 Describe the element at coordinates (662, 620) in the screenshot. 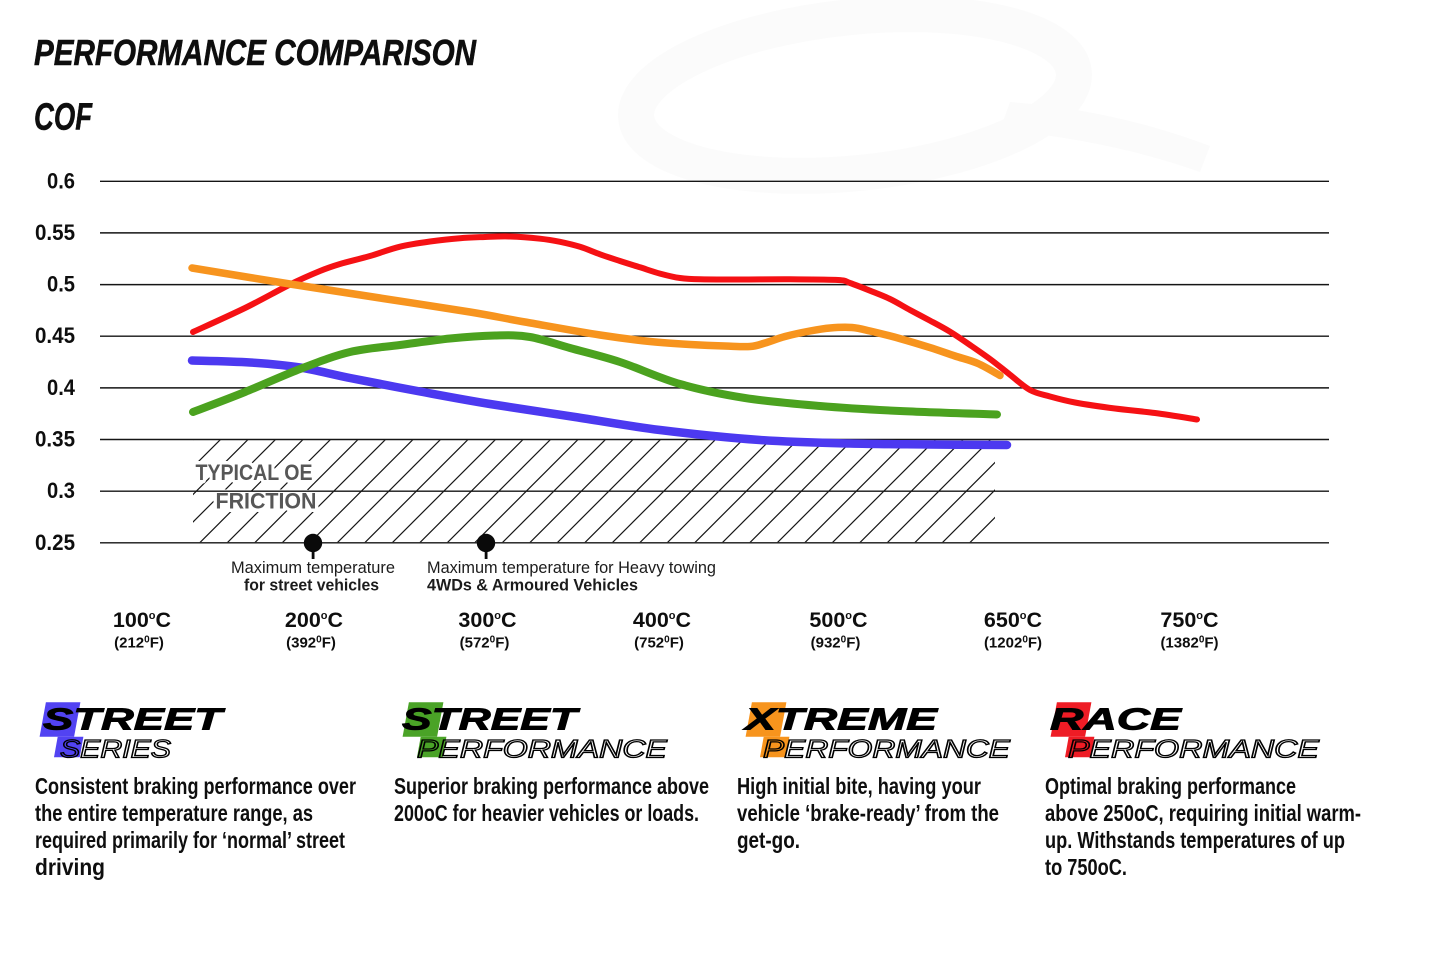

I see `svg-text: 400oC` at that location.